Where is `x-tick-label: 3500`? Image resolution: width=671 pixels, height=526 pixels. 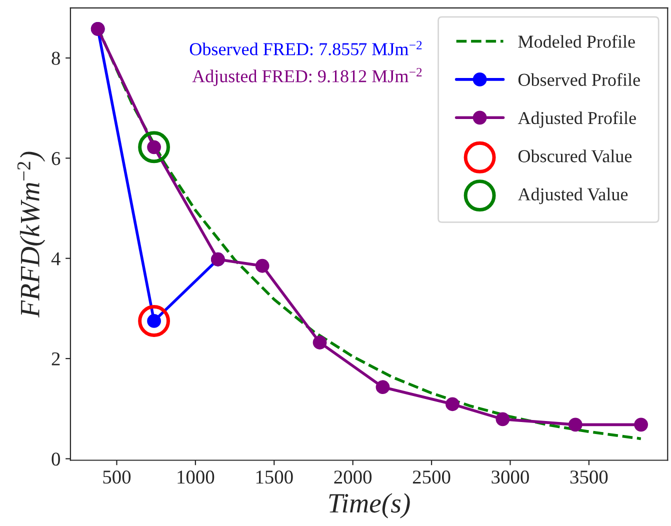 x-tick-label: 3500 is located at coordinates (589, 477).